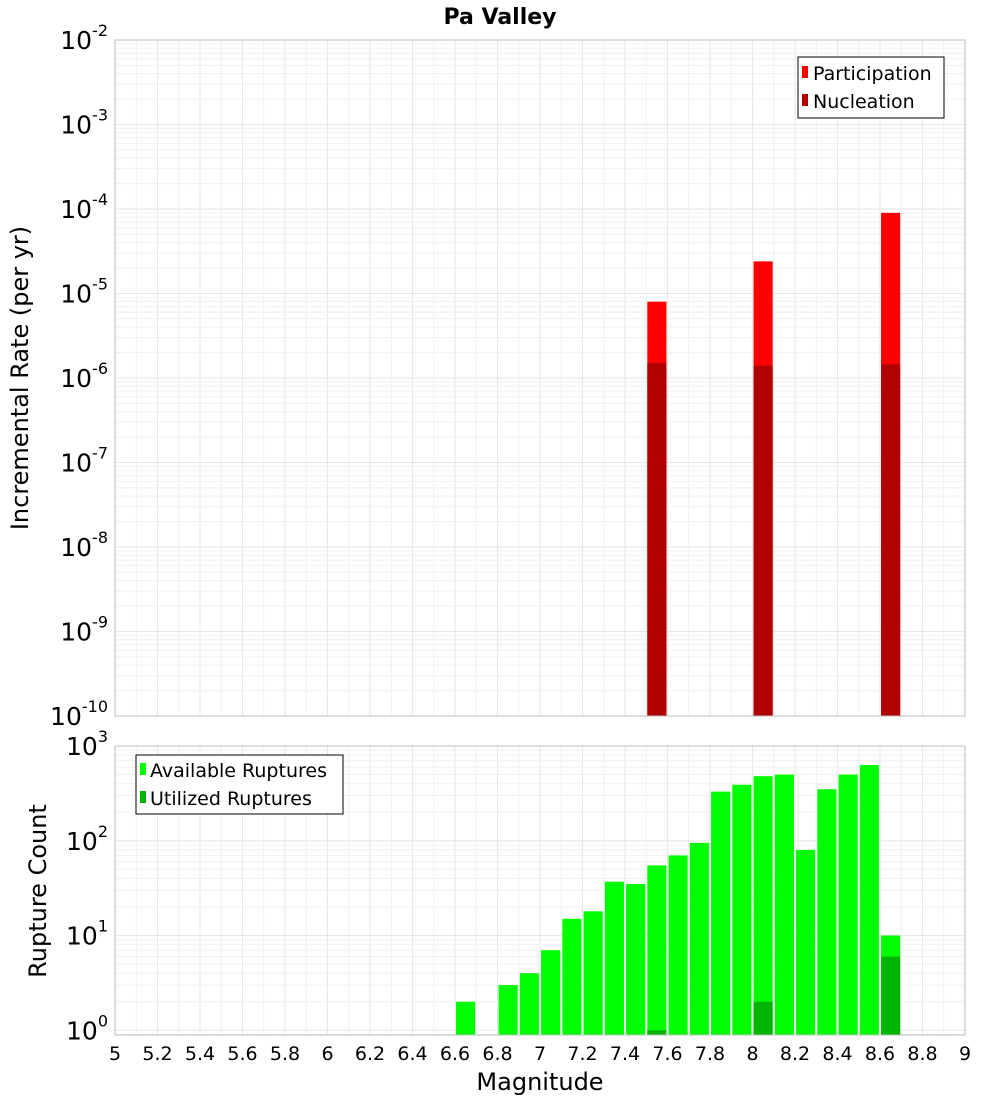  Describe the element at coordinates (84, 38) in the screenshot. I see `rate-y-tick-label: 10⁻²` at that location.